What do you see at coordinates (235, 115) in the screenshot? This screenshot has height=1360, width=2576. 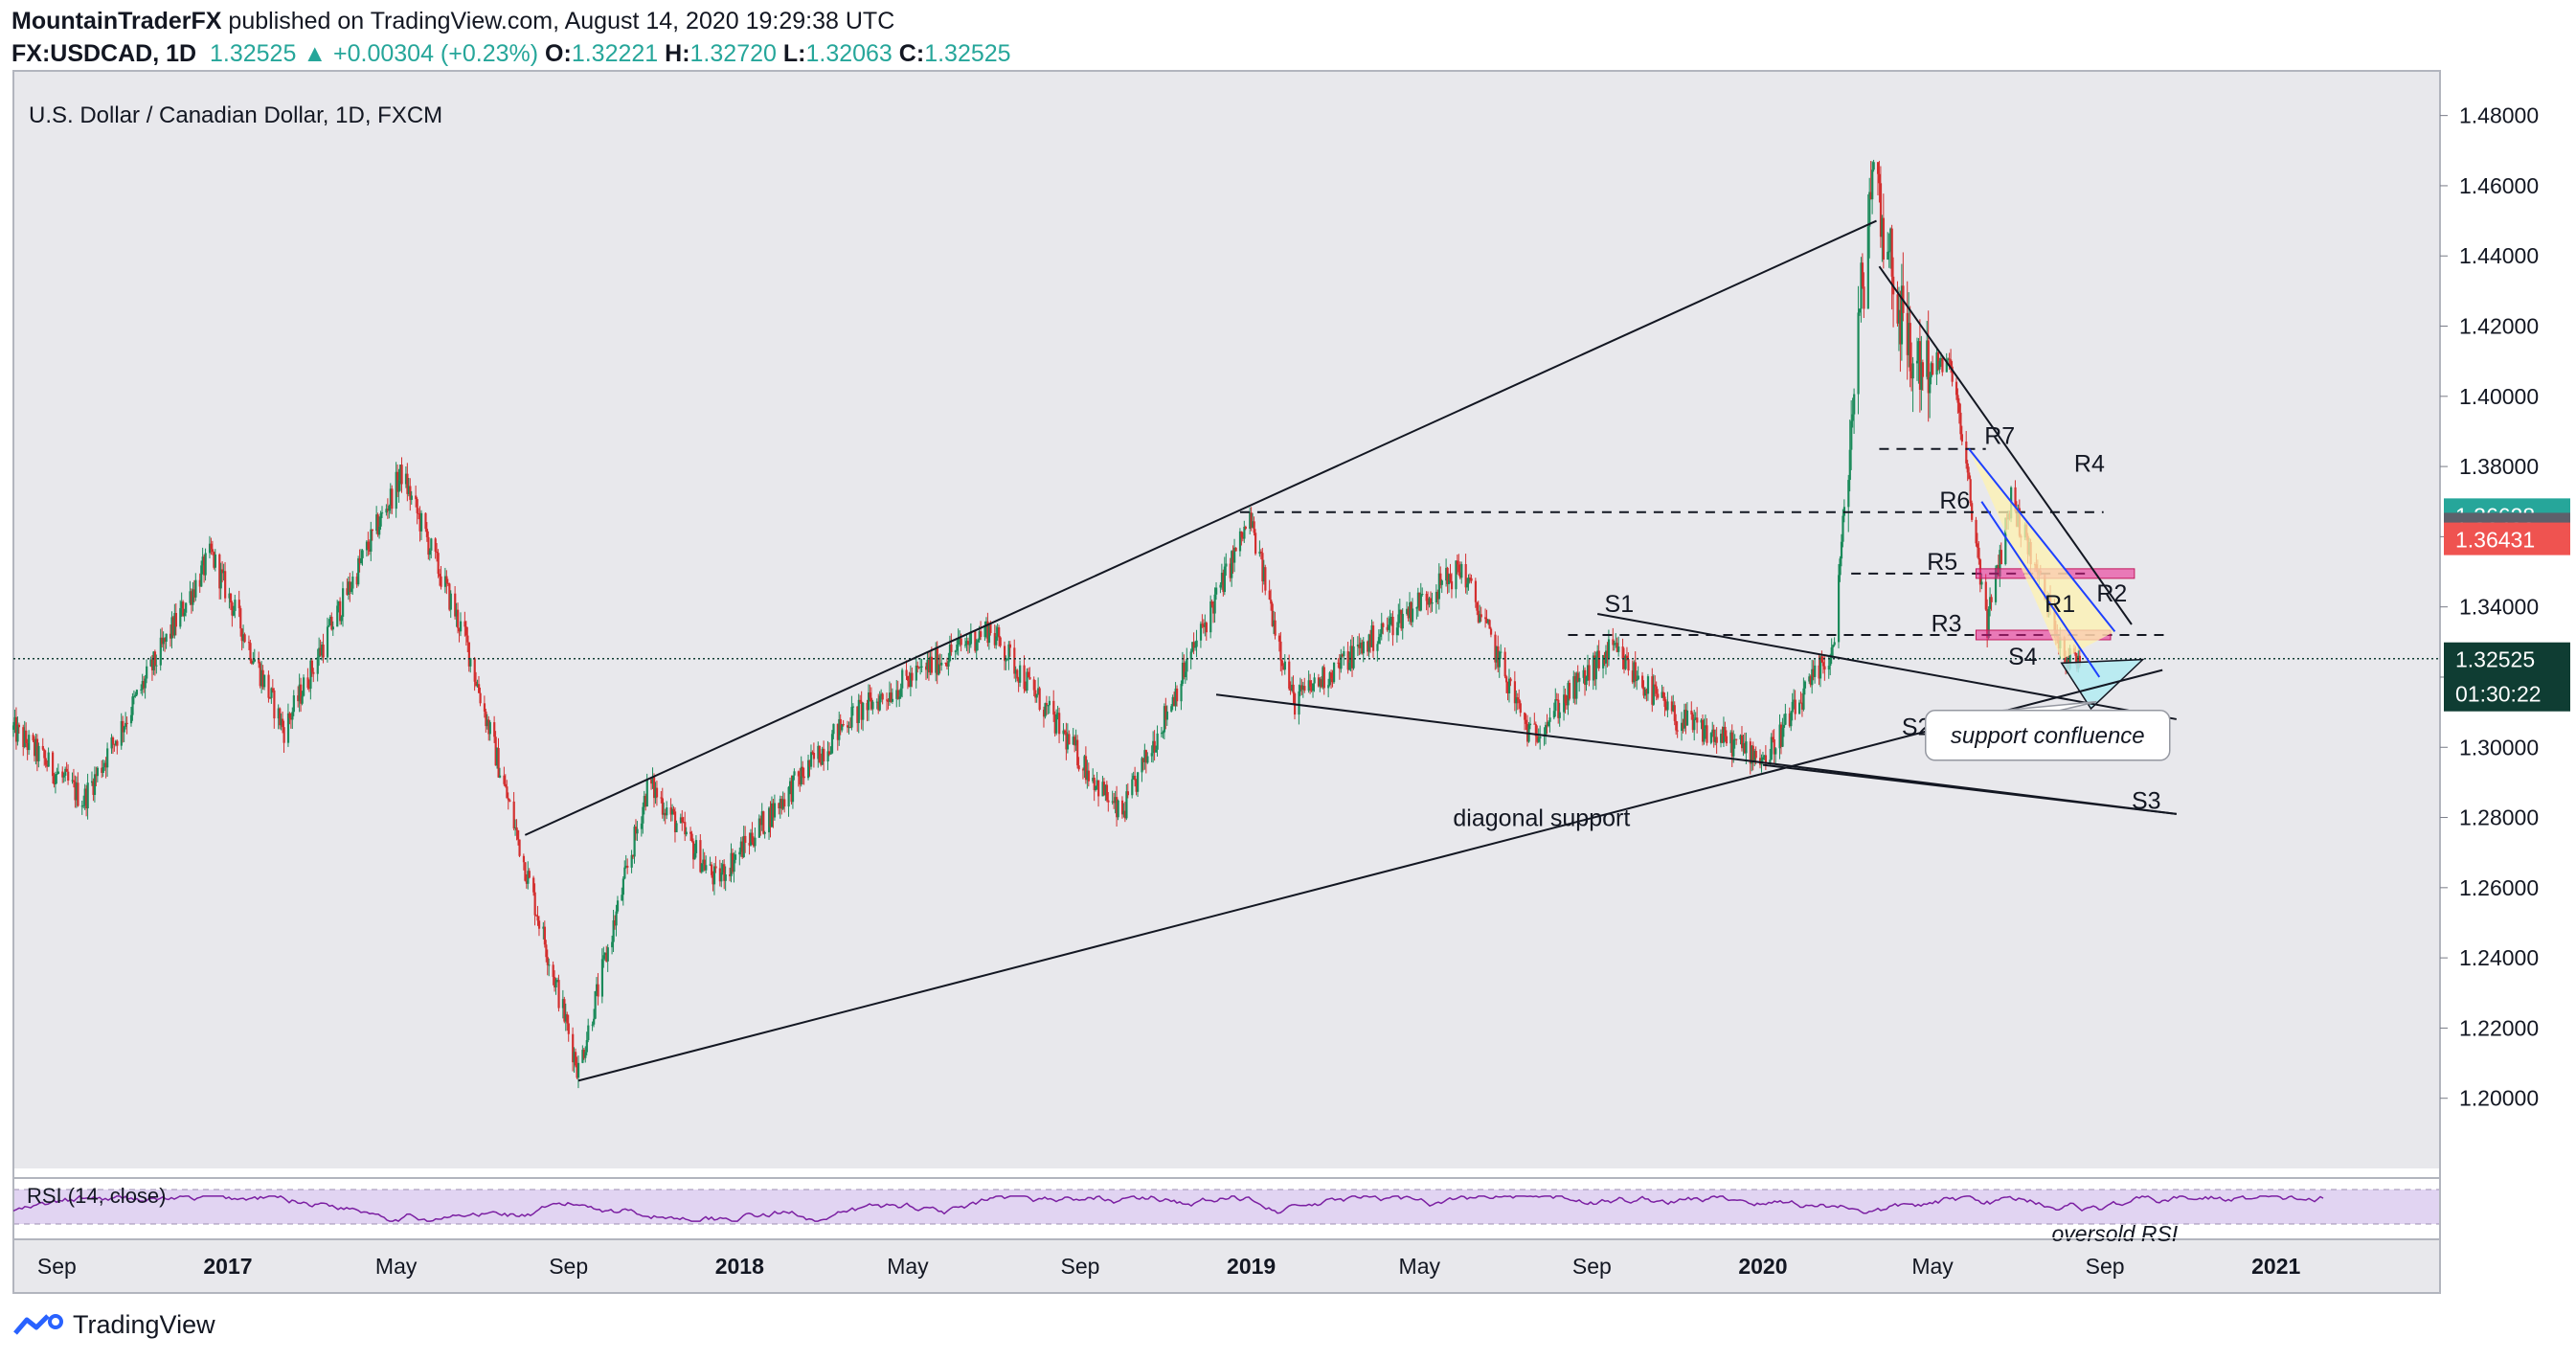 I see `chart-title: U.S. Dollar / Canadian Dollar, 1D, FXCM` at bounding box center [235, 115].